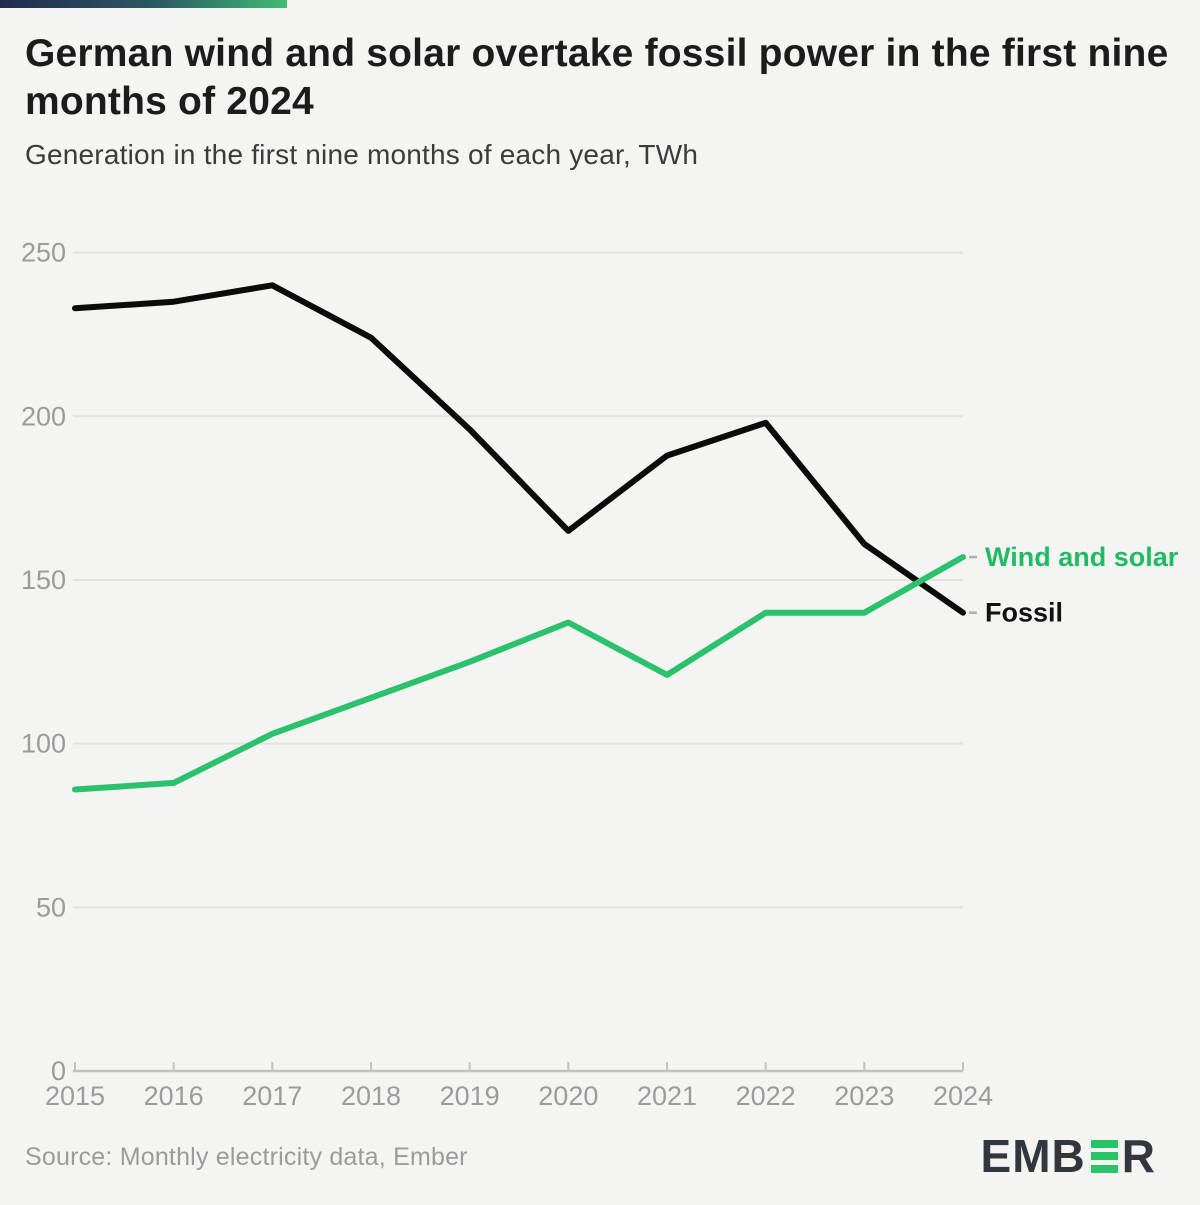 The image size is (1200, 1205). I want to click on x-tick-label-2017: 2017, so click(272, 1096).